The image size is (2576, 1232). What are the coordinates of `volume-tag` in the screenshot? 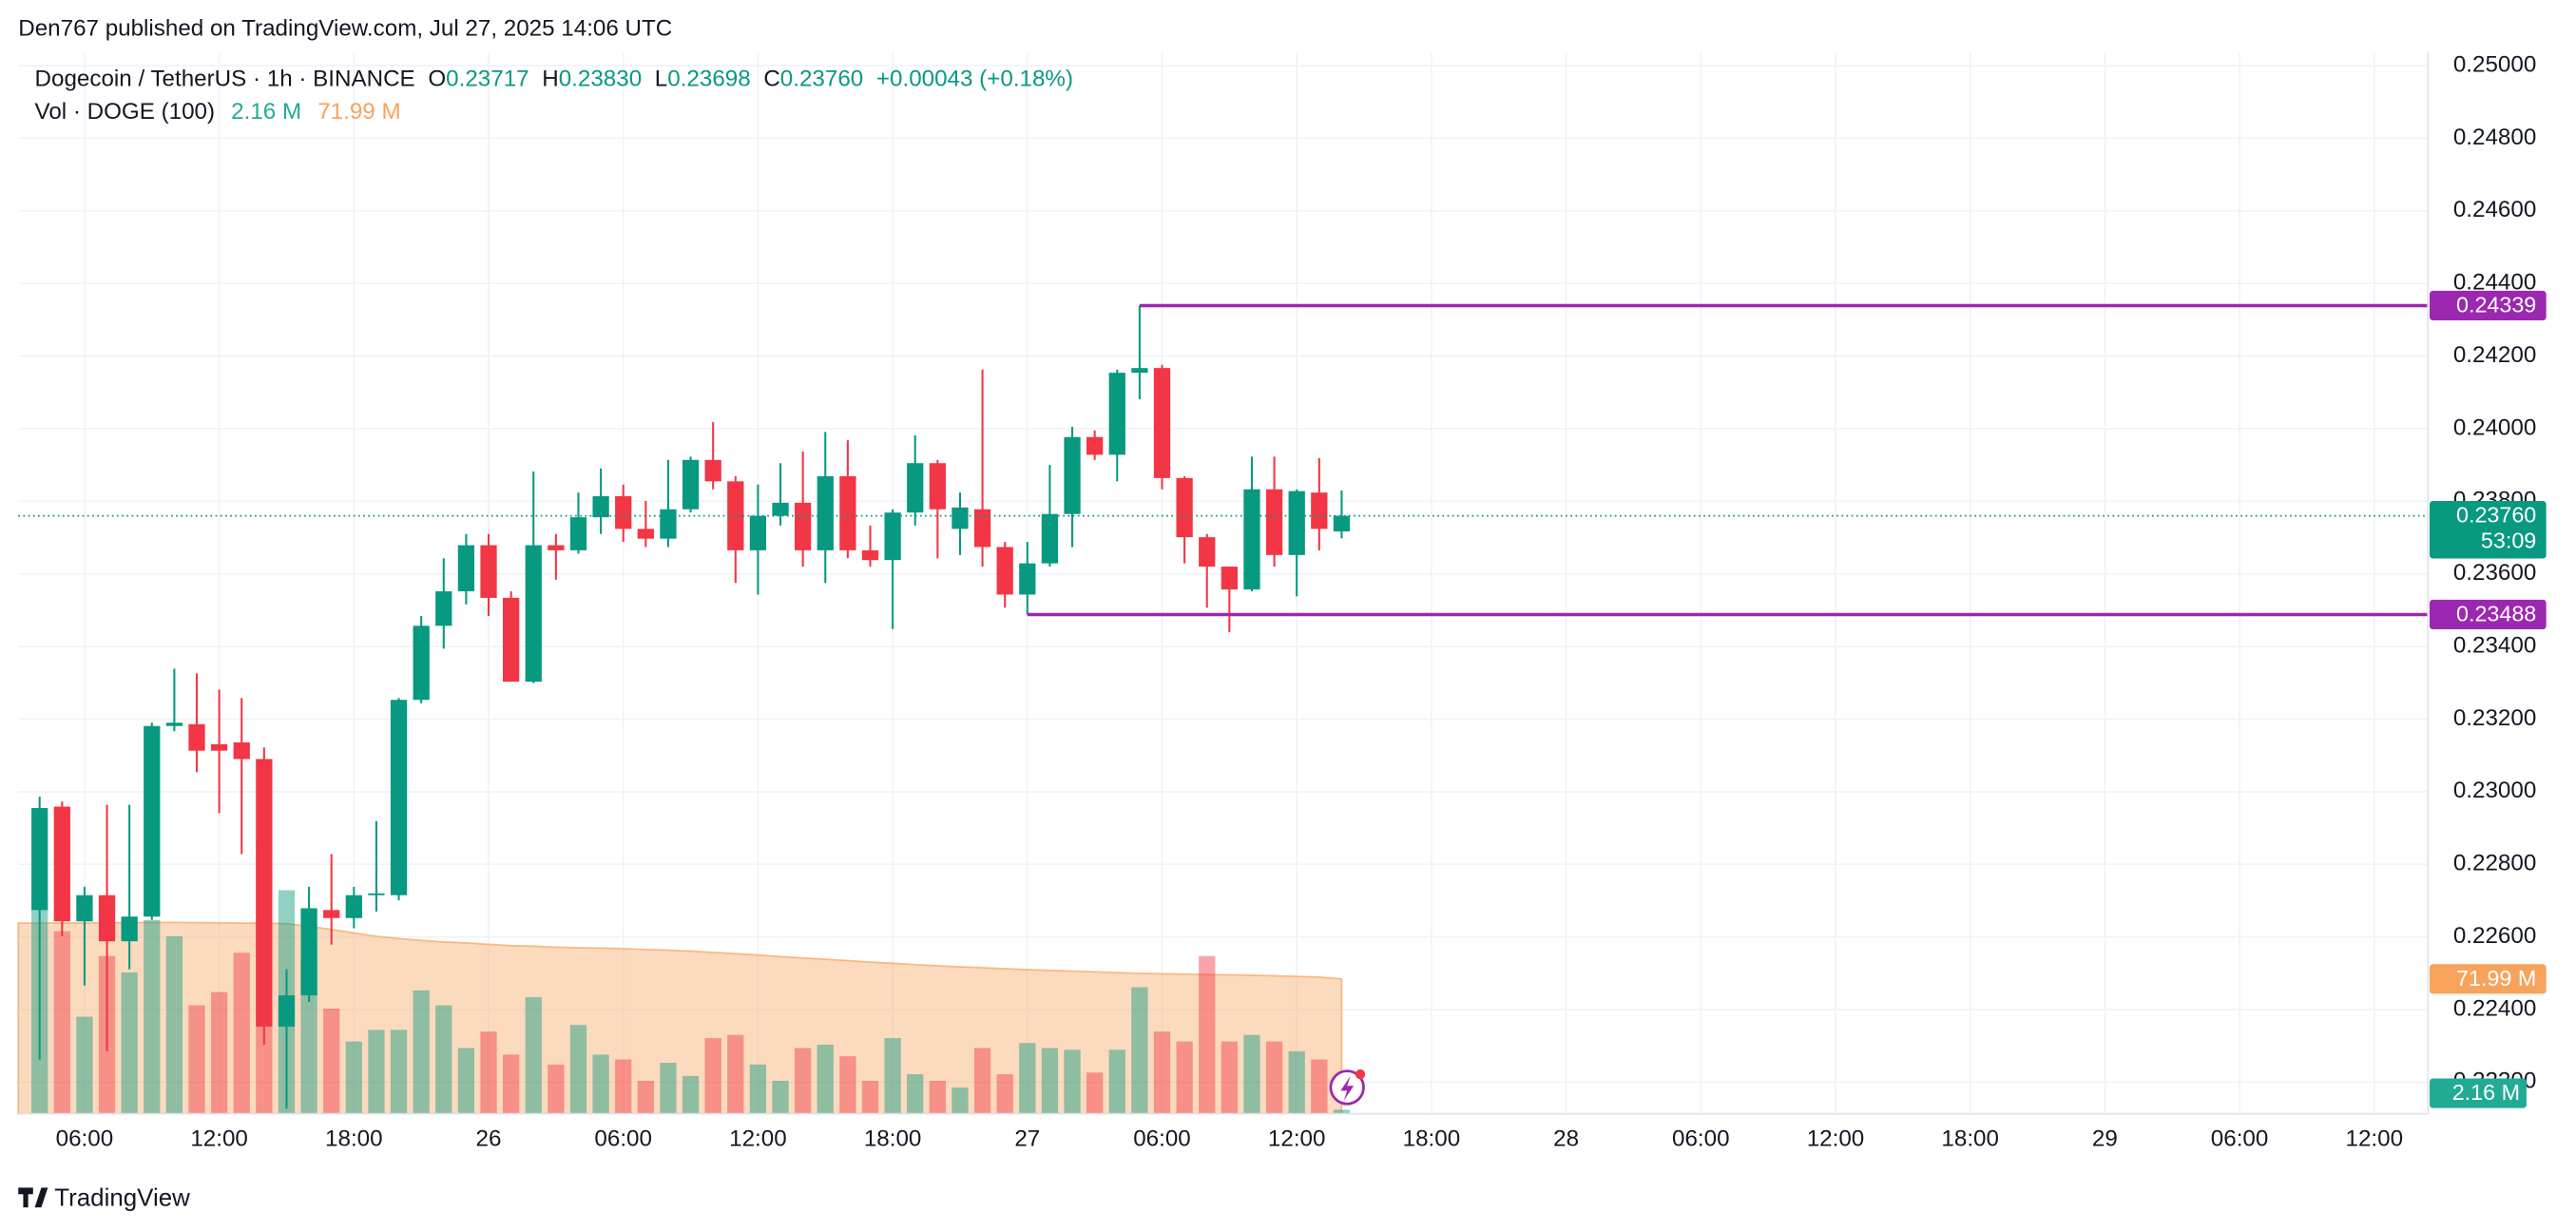 It's located at (2478, 1093).